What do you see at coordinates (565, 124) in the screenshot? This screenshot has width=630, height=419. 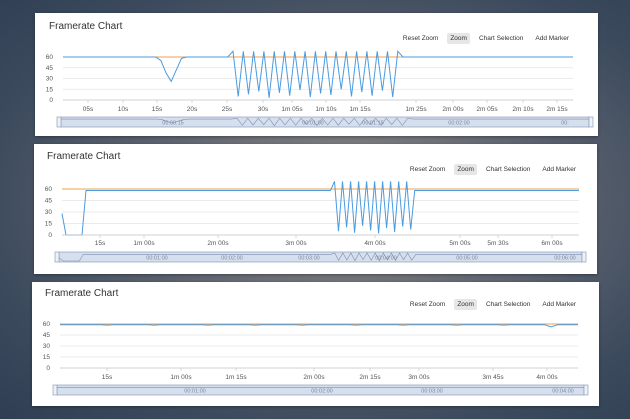 I see `navigator-time-label: 00:` at bounding box center [565, 124].